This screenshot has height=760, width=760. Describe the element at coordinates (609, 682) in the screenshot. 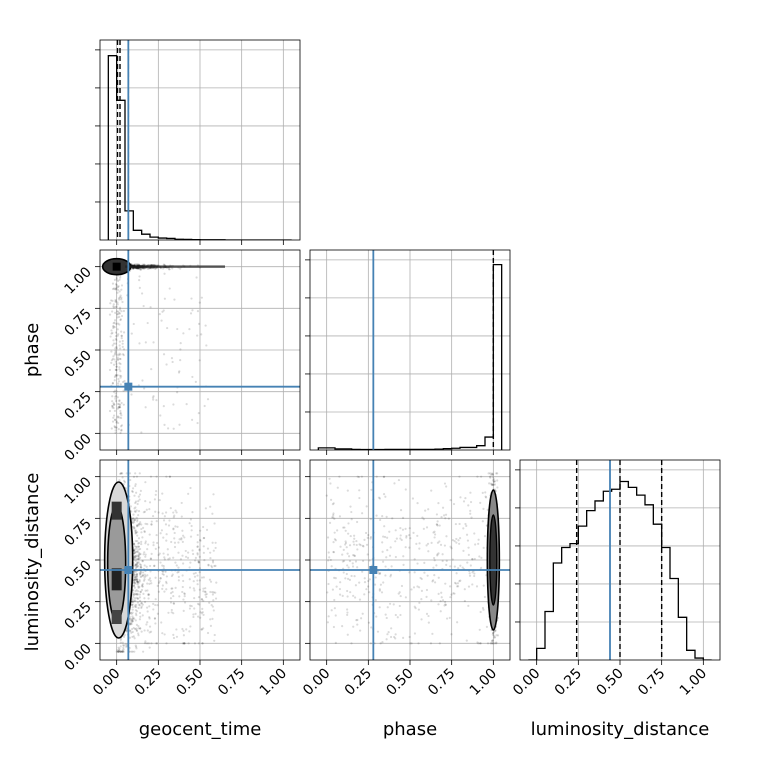

I see `x-tick-label: 0.50` at that location.